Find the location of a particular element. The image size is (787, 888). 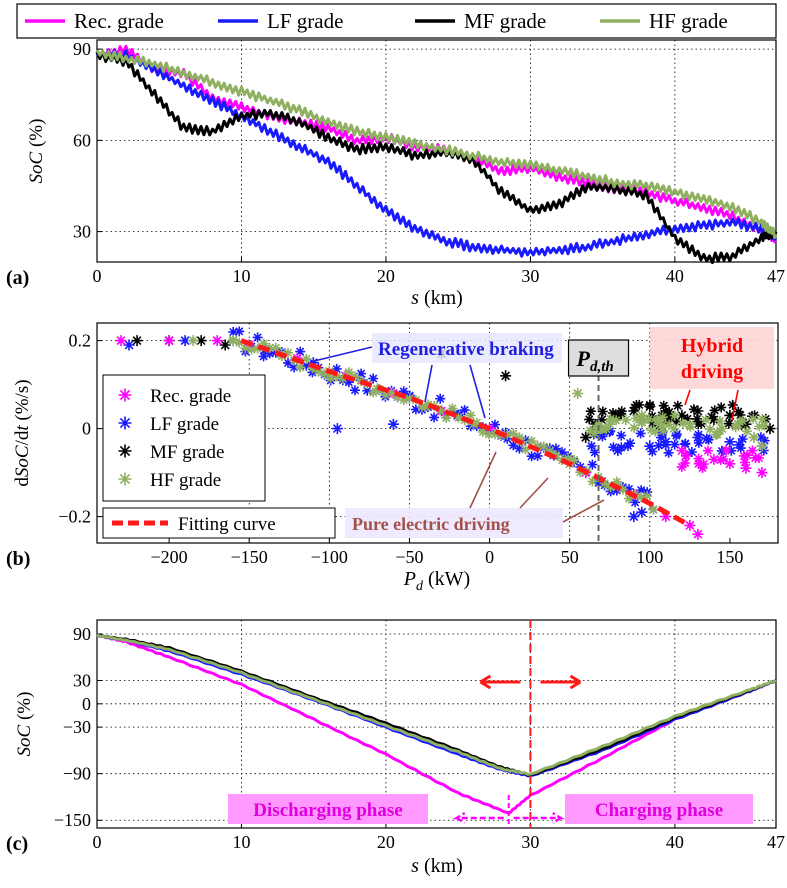

legend-box-fit is located at coordinates (219, 523).